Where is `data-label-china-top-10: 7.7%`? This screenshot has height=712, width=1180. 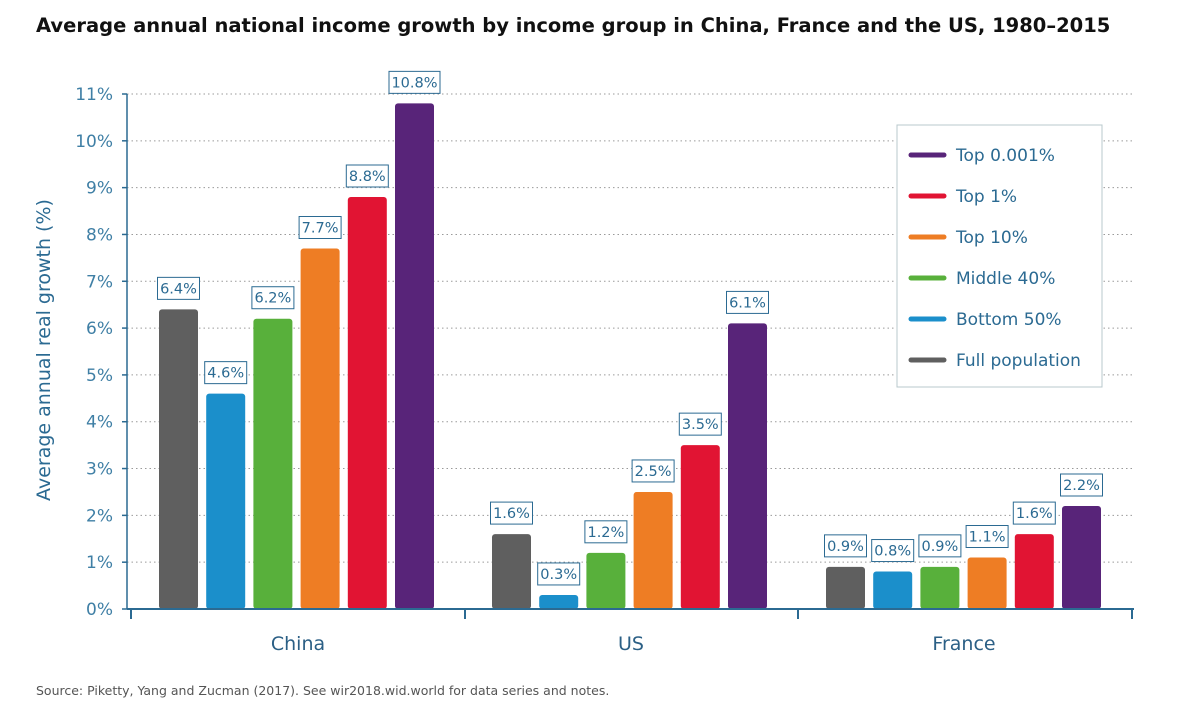 data-label-china-top-10: 7.7% is located at coordinates (320, 229).